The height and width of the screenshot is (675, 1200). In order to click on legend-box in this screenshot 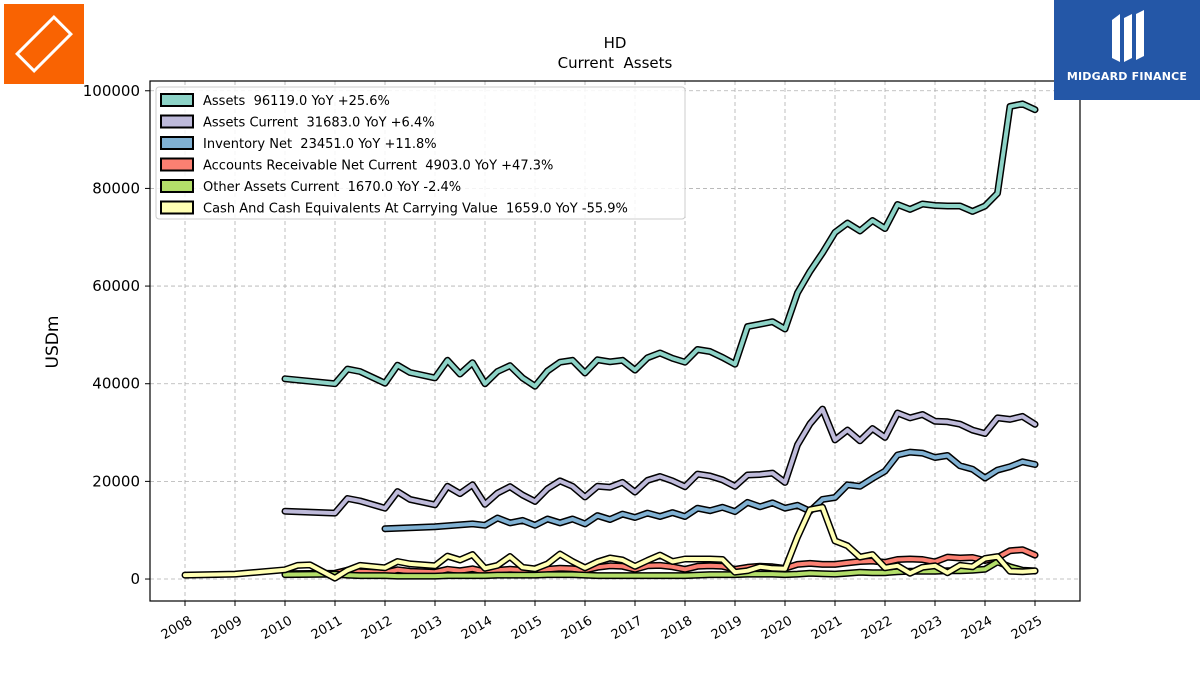, I will do `click(420, 153)`.